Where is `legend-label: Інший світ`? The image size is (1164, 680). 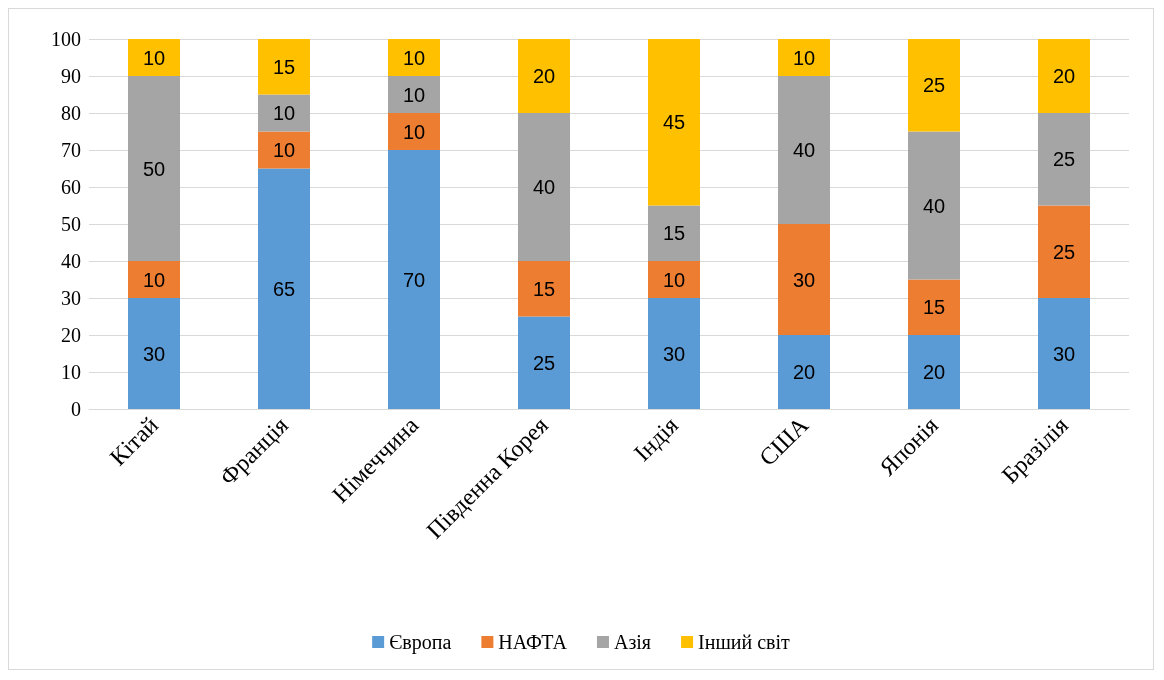 legend-label: Інший світ is located at coordinates (744, 642).